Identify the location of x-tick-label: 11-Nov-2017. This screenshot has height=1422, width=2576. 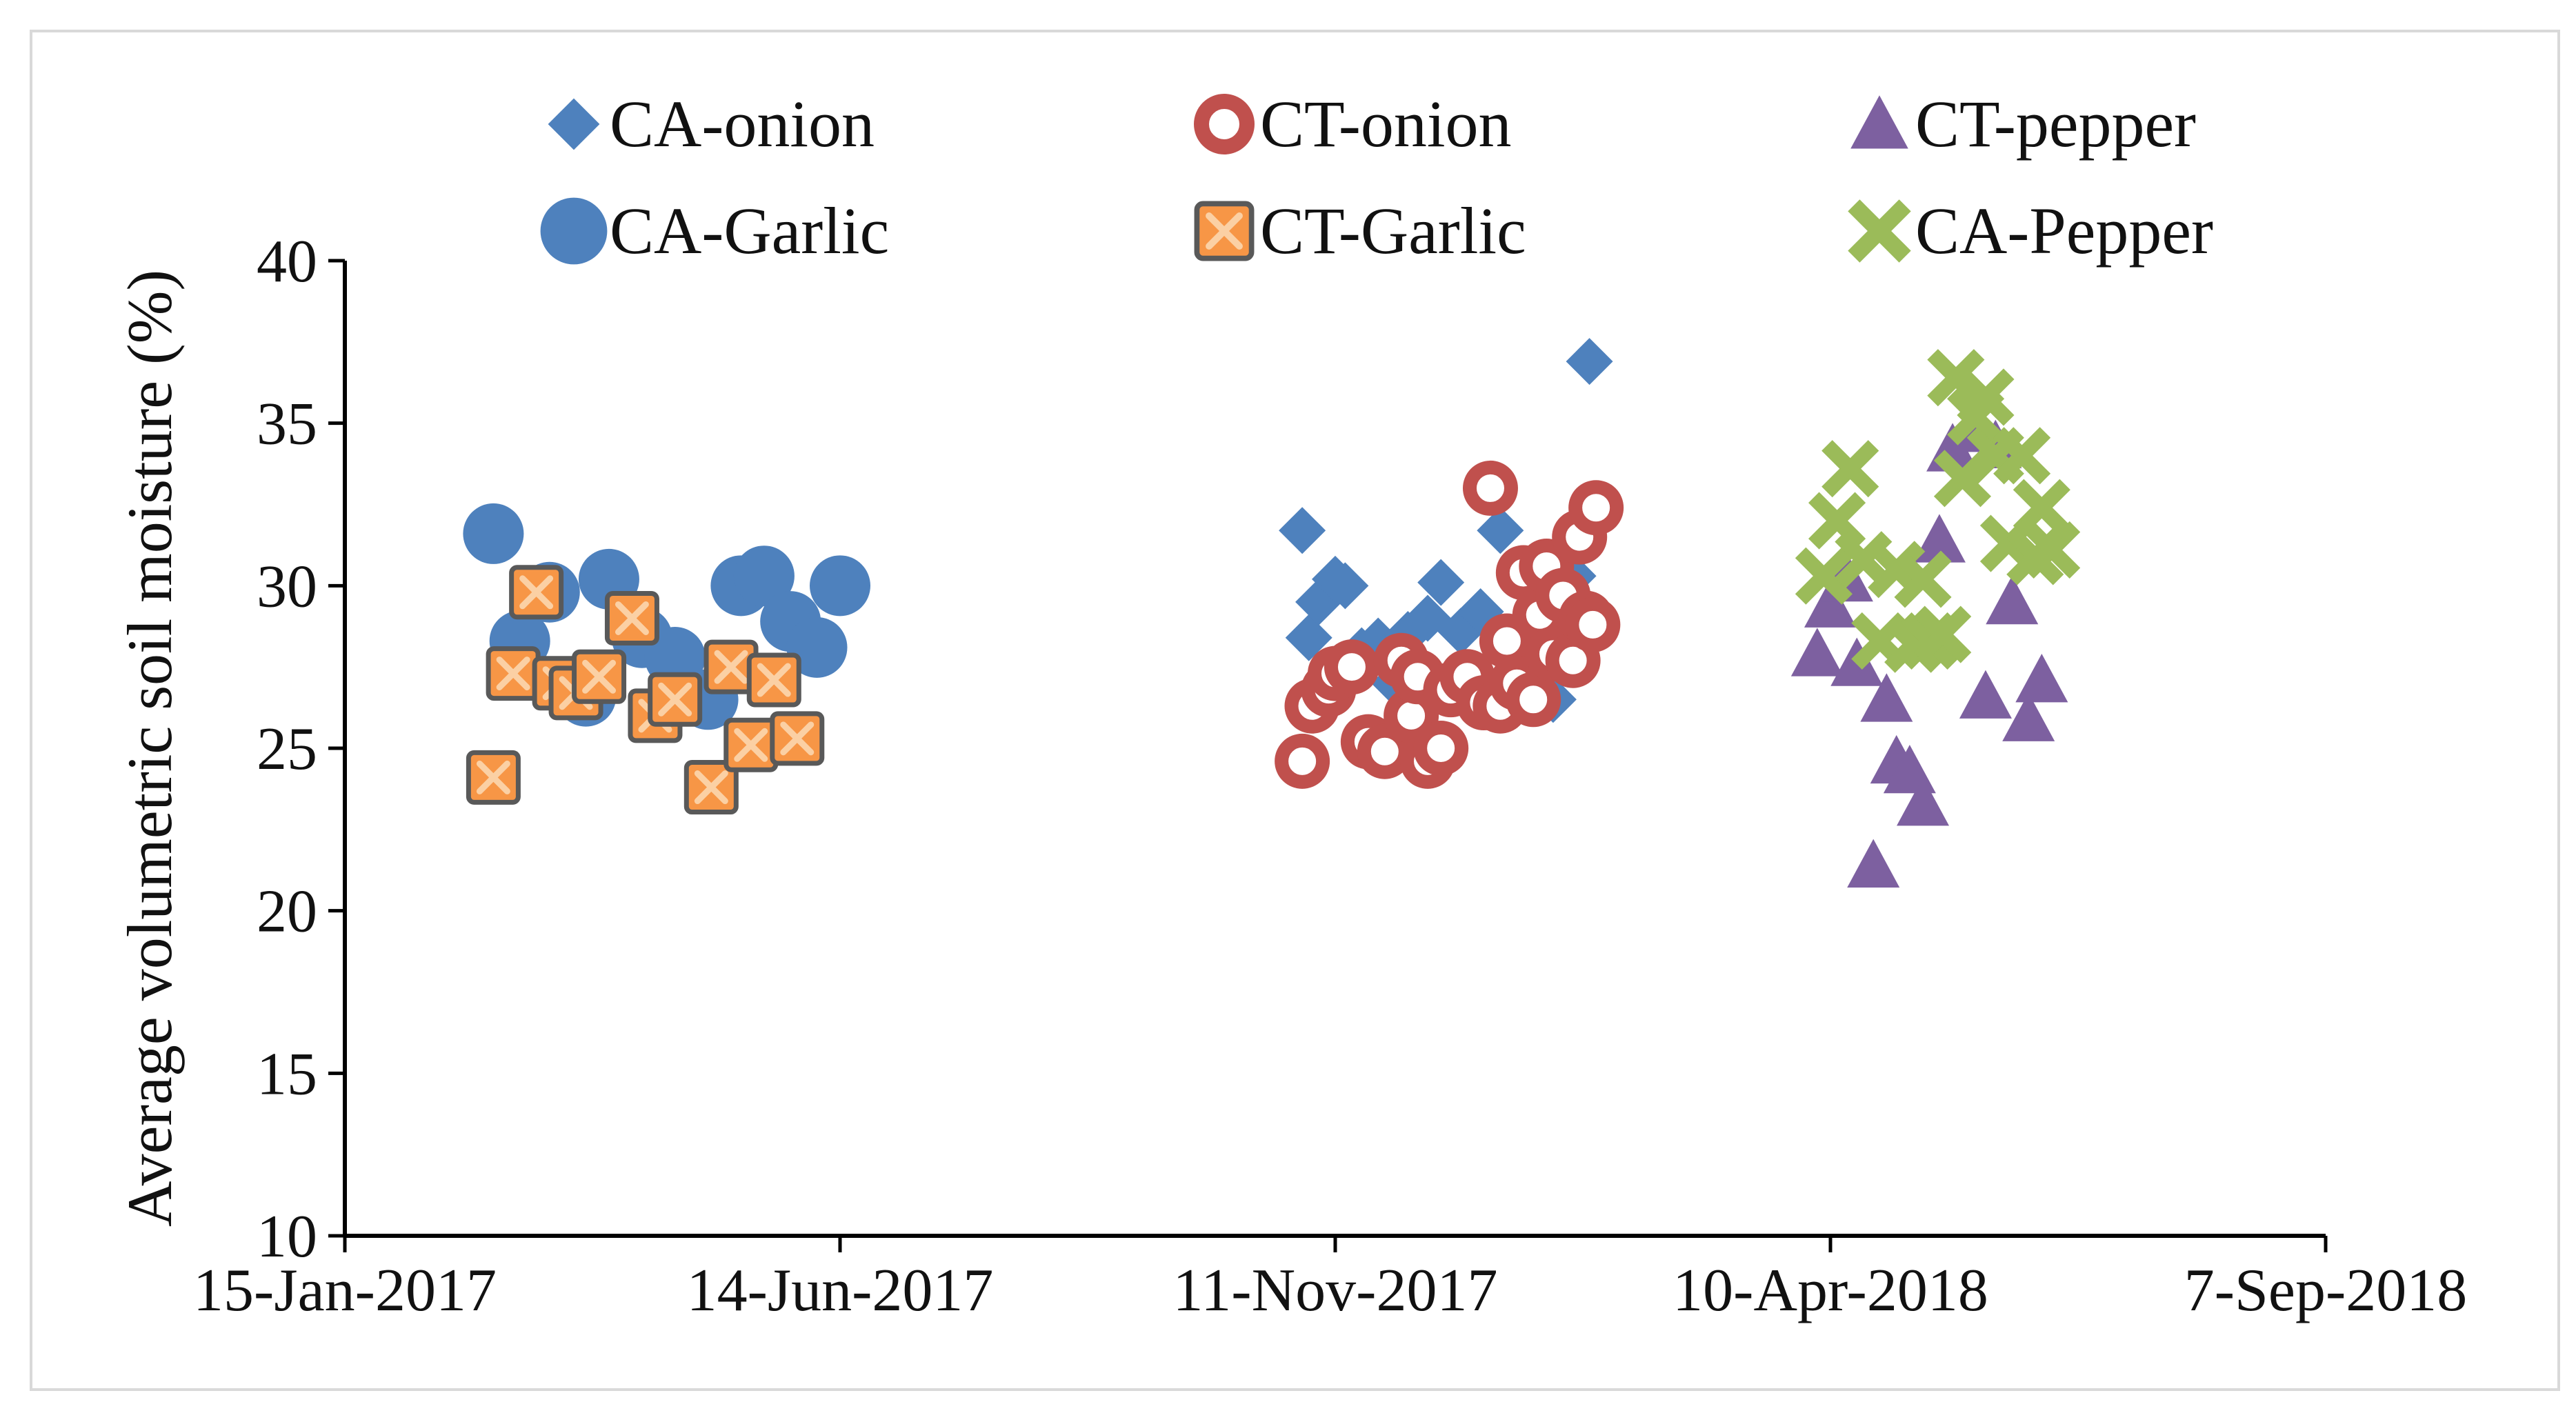
(1335, 1290).